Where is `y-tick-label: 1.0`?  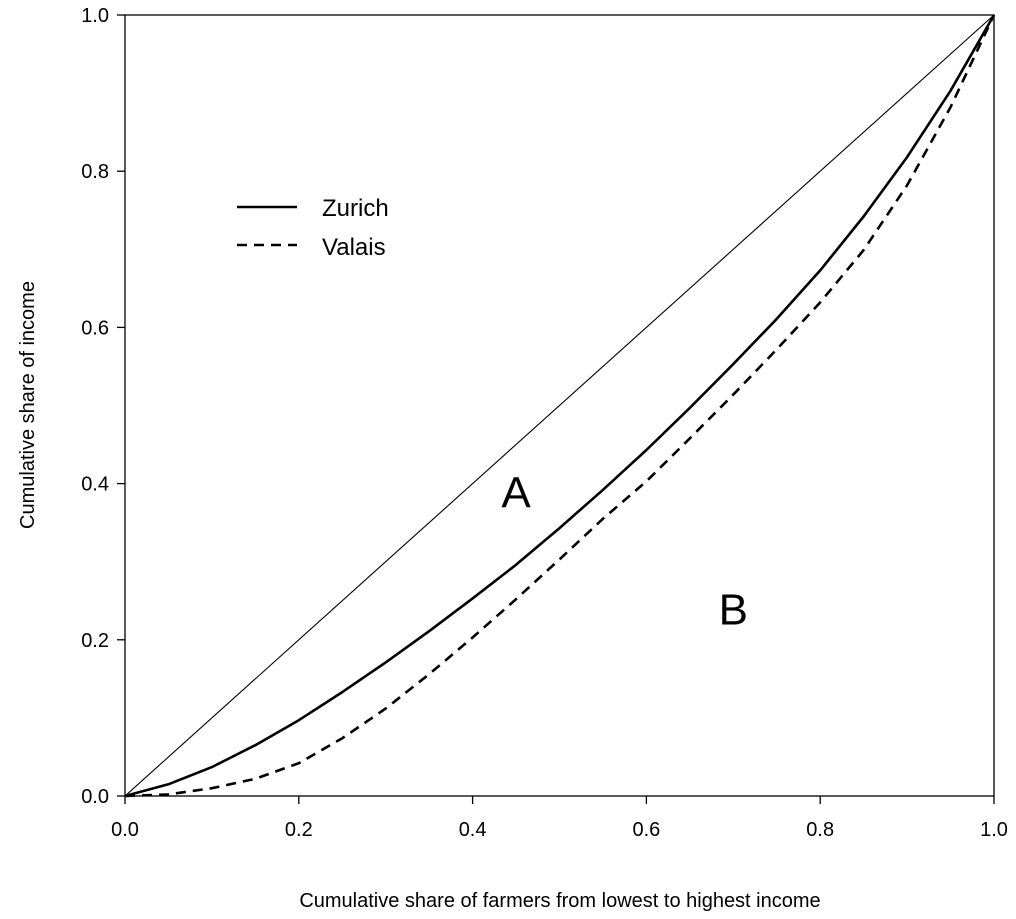
y-tick-label: 1.0 is located at coordinates (95, 16).